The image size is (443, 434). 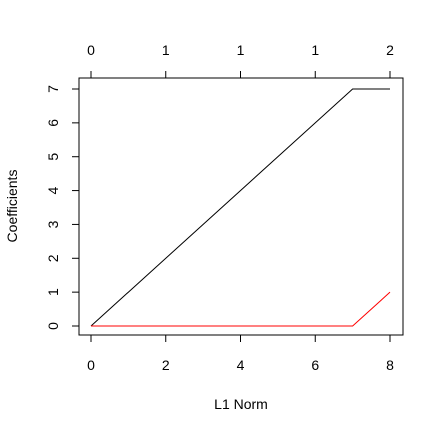 What do you see at coordinates (53, 326) in the screenshot?
I see `y-tick-label: 0` at bounding box center [53, 326].